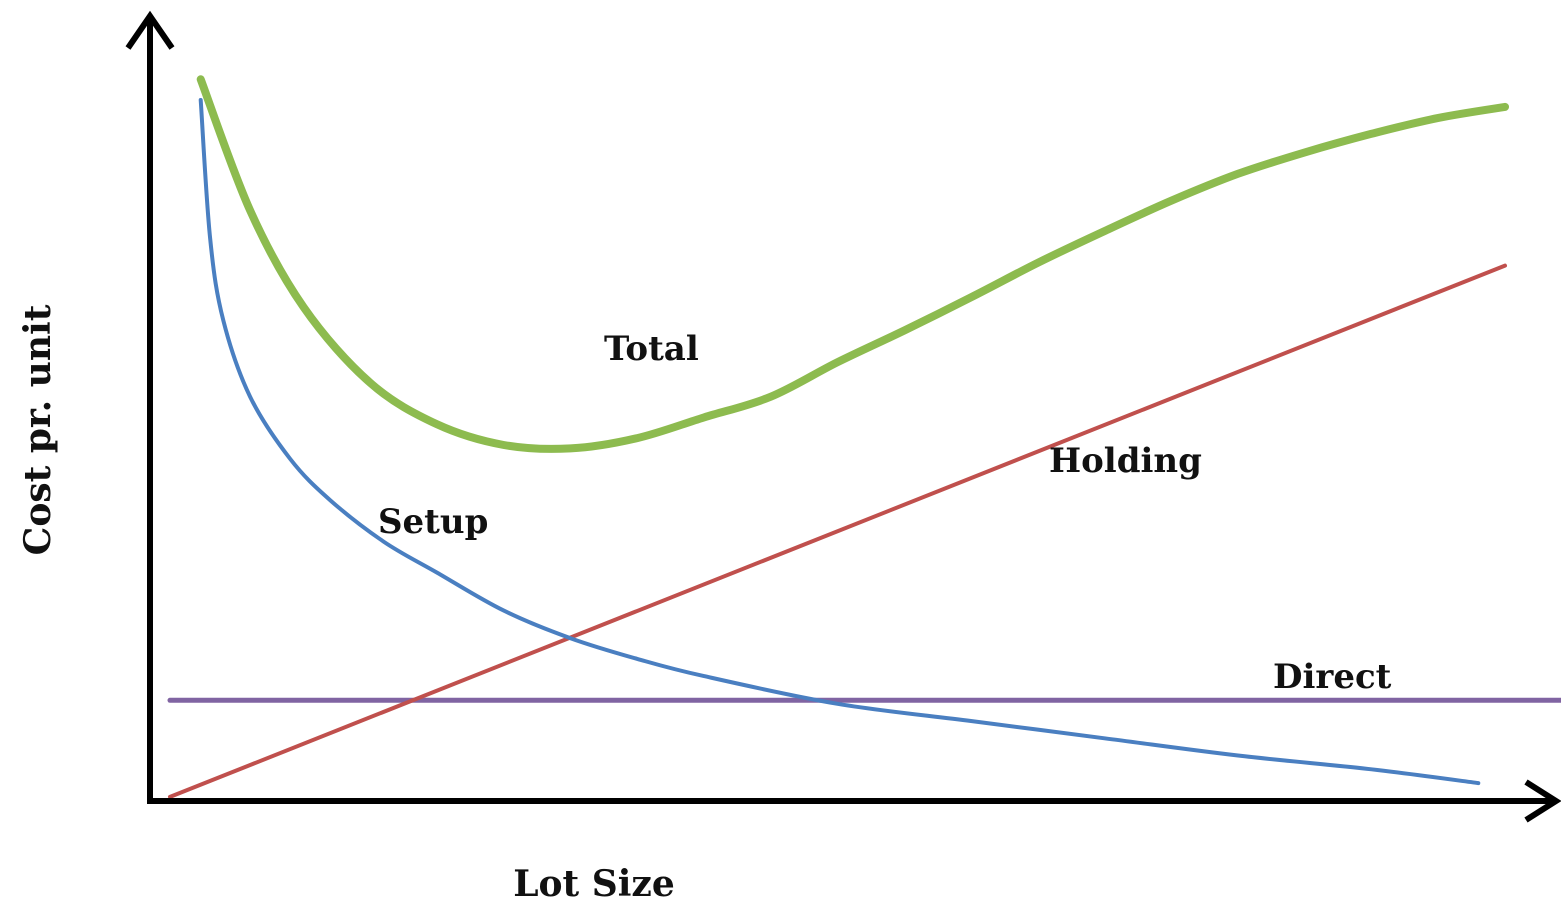 The height and width of the screenshot is (902, 1561). I want to click on series-label-holding: Holding, so click(1125, 461).